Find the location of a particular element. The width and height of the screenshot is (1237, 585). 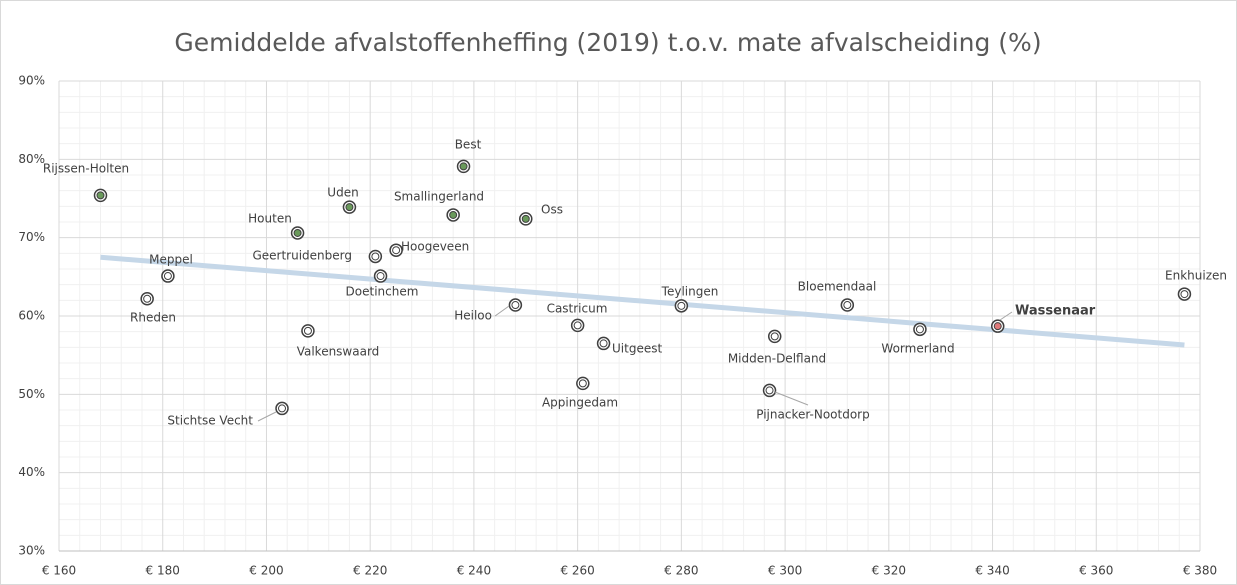

point-label: Uitgeest is located at coordinates (637, 349).